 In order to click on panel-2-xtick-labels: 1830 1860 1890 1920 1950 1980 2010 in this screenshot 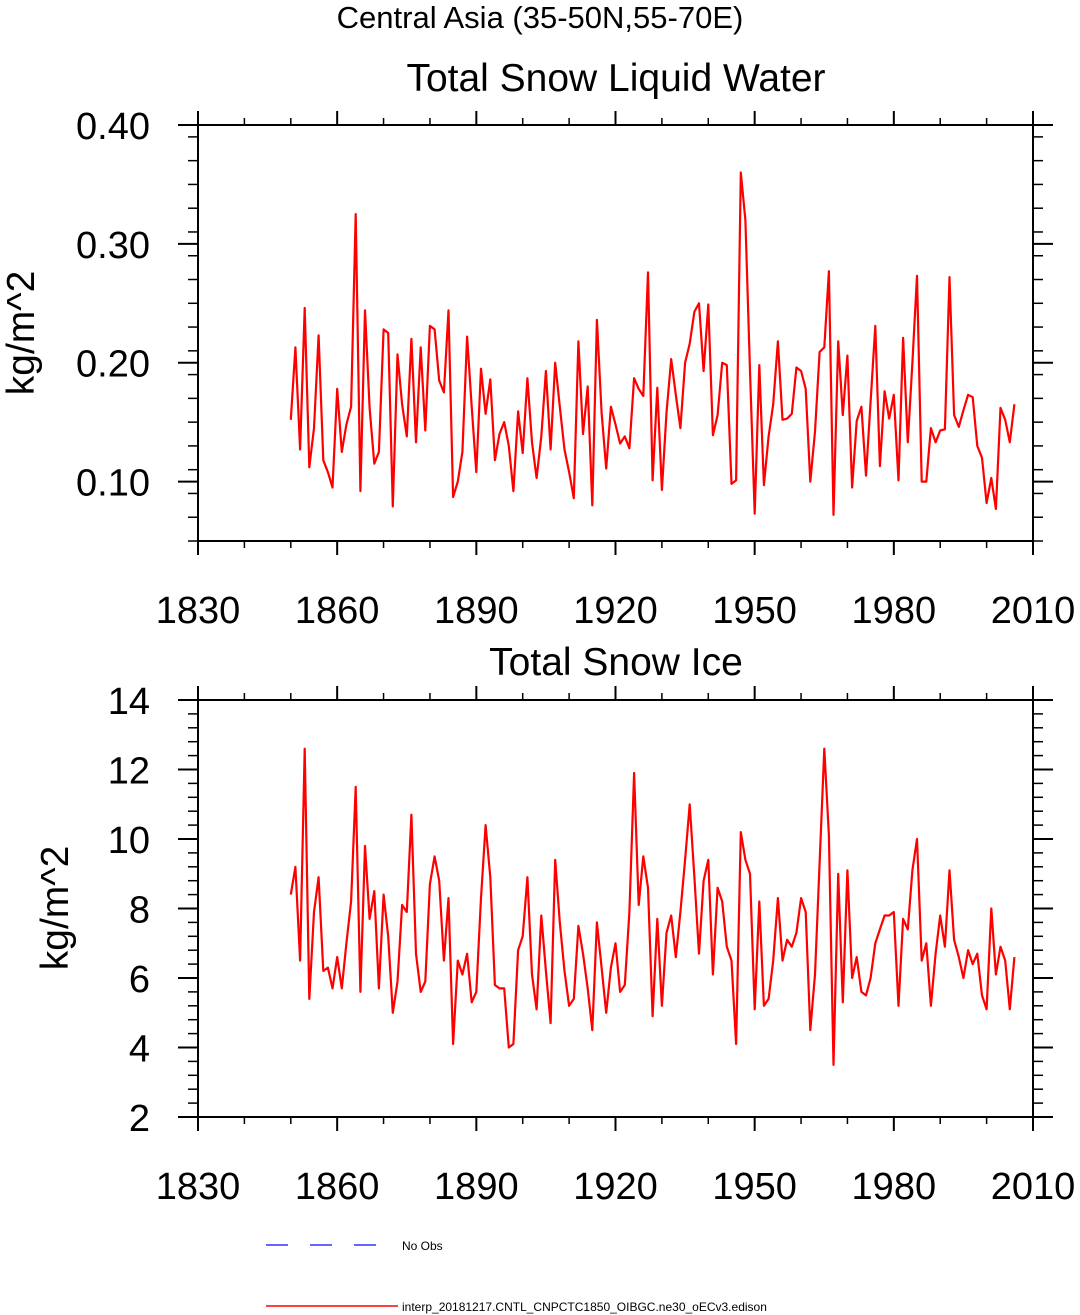, I will do `click(616, 1187)`.